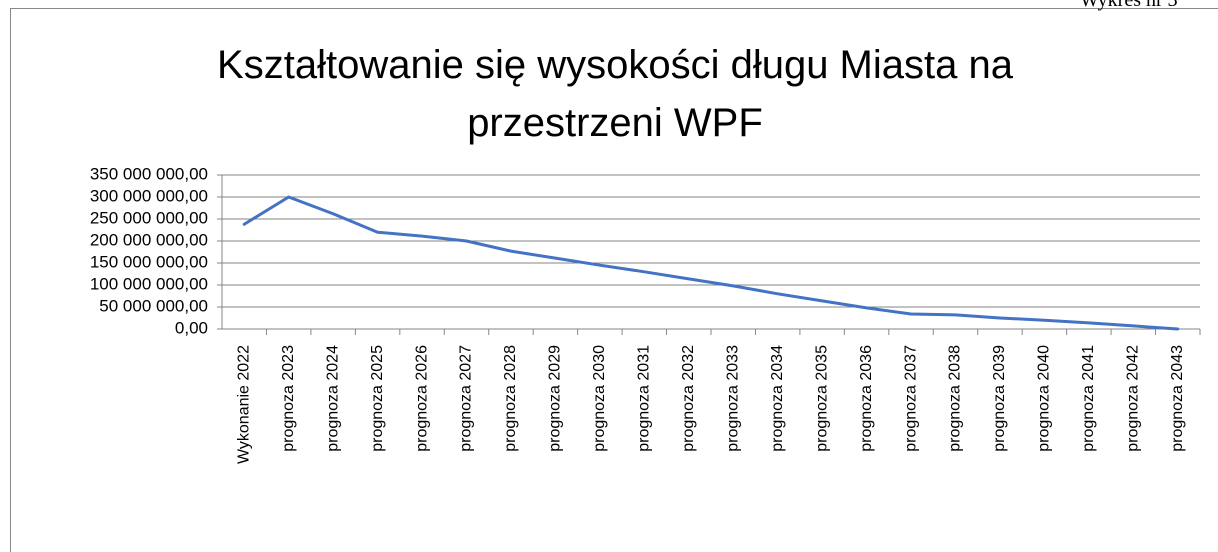  What do you see at coordinates (288, 398) in the screenshot?
I see `x-tick-label: prognoza 2023` at bounding box center [288, 398].